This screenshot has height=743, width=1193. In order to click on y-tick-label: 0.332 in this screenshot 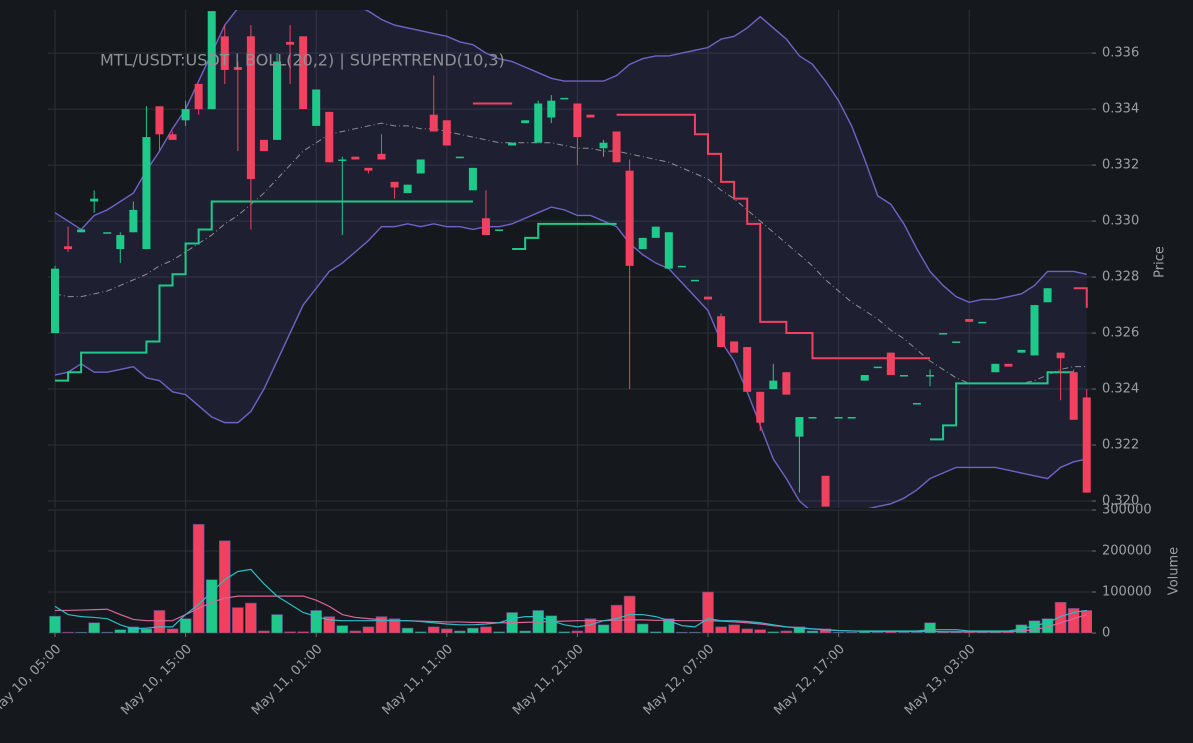, I will do `click(1120, 165)`.